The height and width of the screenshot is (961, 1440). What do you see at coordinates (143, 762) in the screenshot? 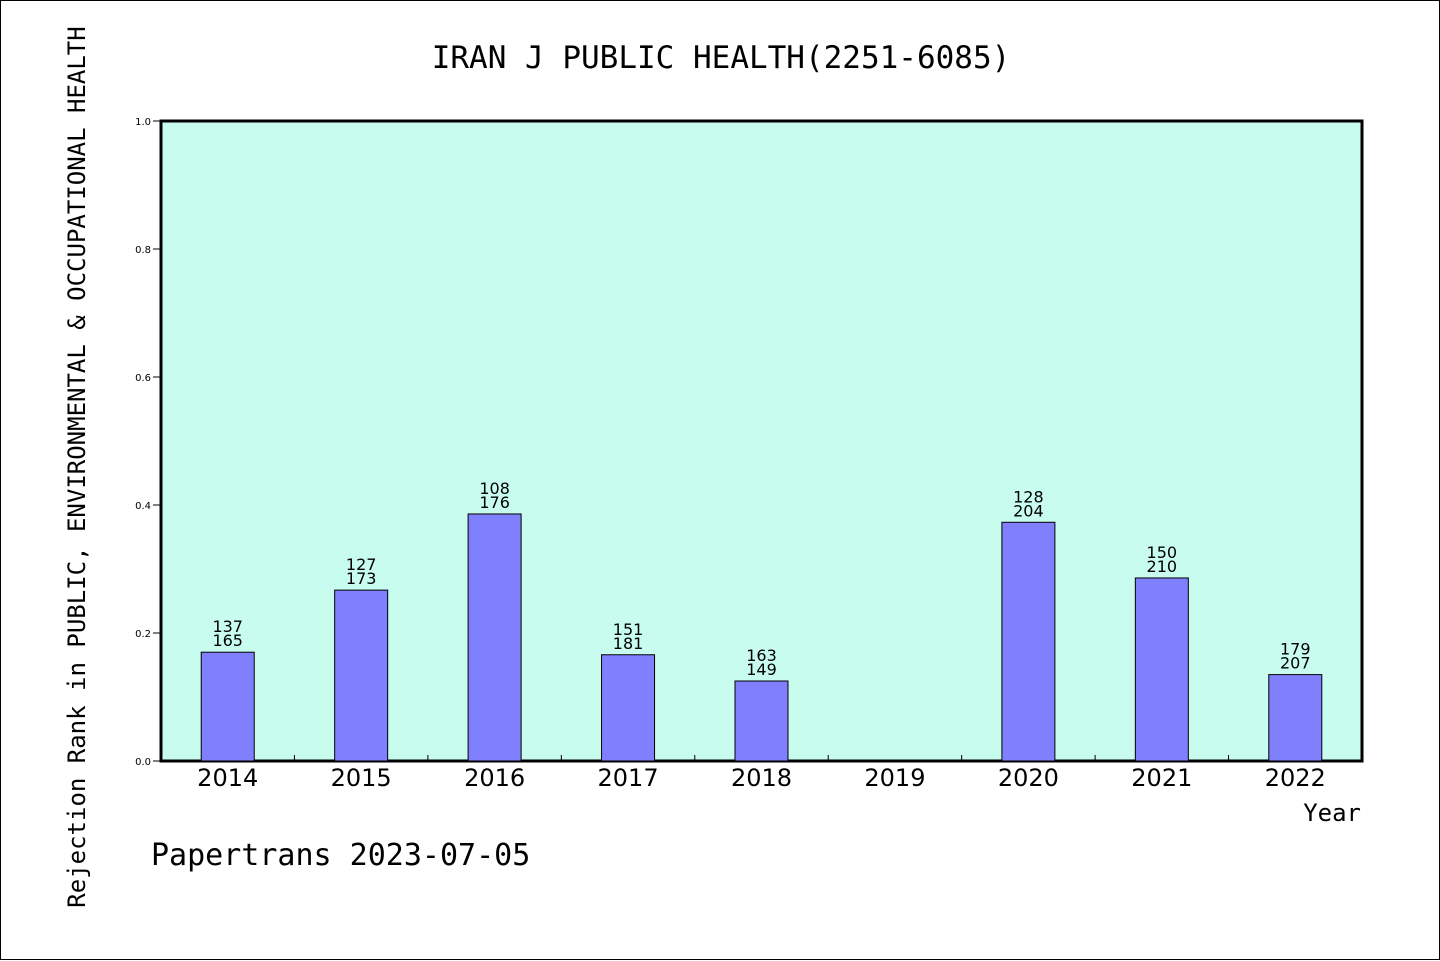
I see `y-tick-label: 0.0` at bounding box center [143, 762].